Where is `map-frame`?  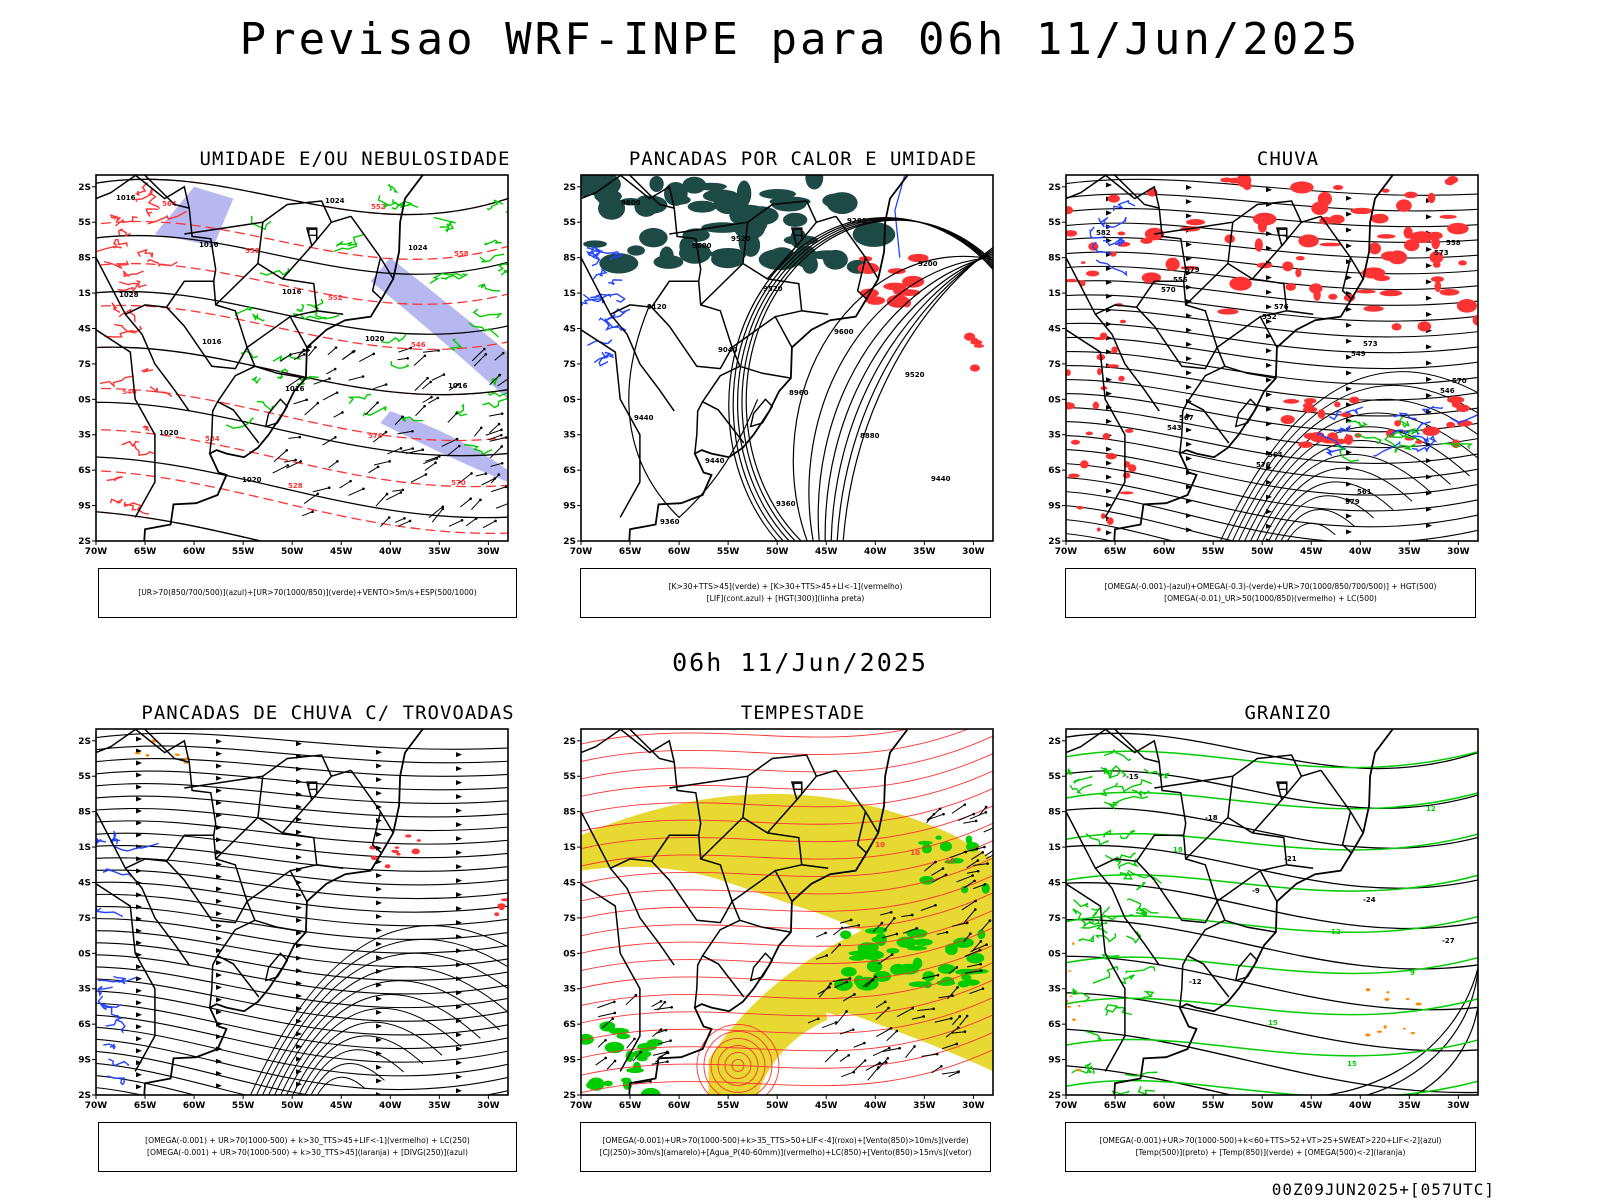 map-frame is located at coordinates (1272, 358).